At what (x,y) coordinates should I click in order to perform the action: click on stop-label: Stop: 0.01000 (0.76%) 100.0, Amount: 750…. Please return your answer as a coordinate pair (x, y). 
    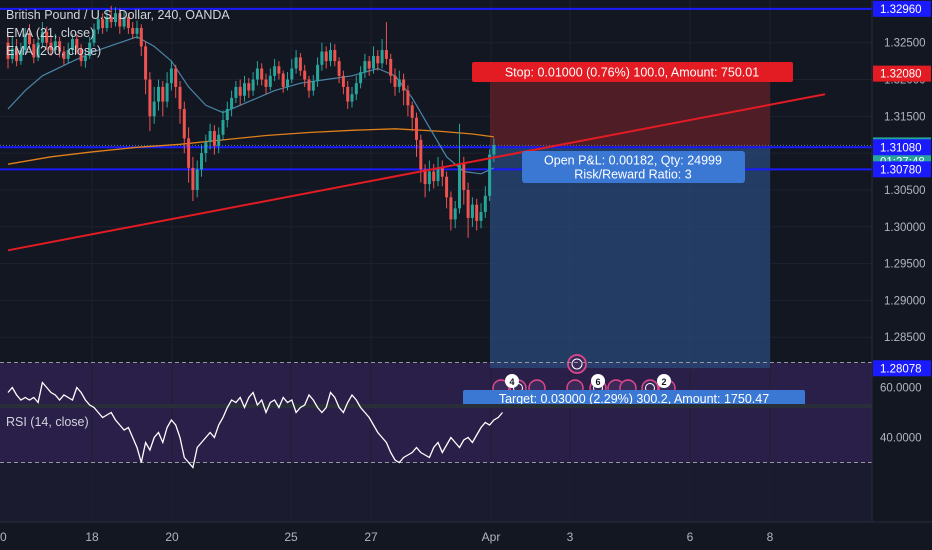
    Looking at the image, I should click on (632, 73).